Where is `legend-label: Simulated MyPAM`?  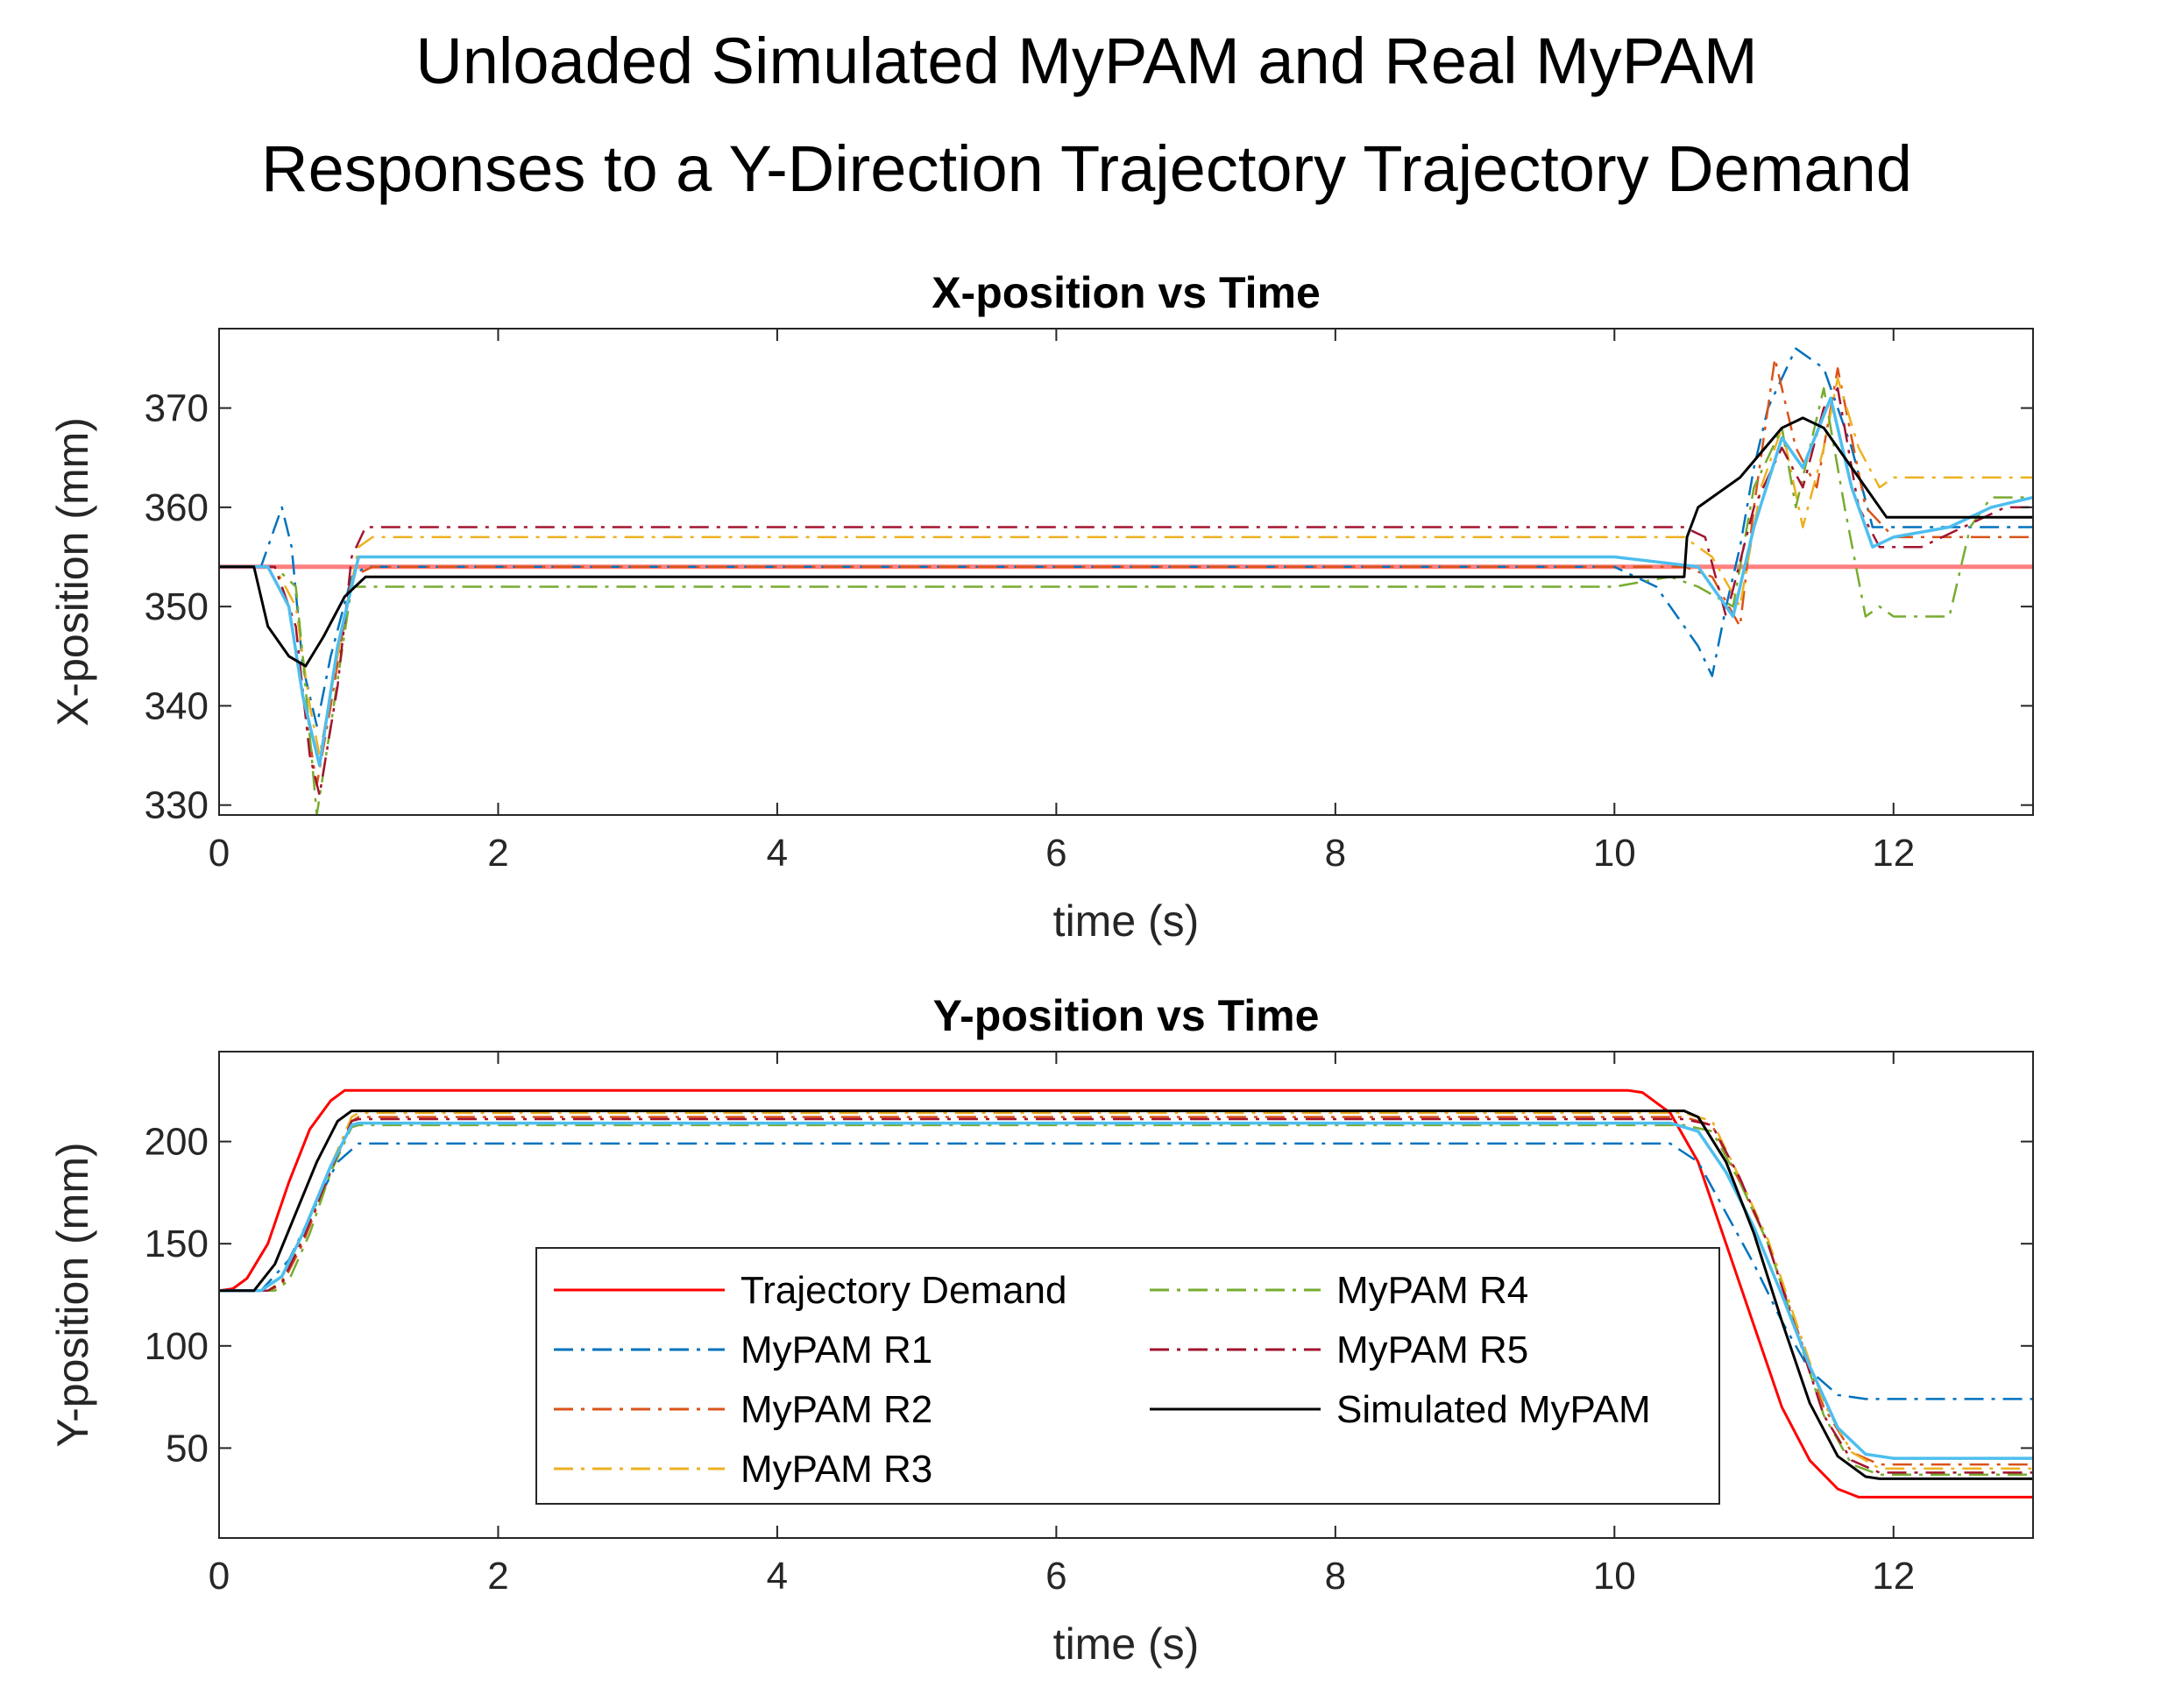 legend-label: Simulated MyPAM is located at coordinates (1493, 1409).